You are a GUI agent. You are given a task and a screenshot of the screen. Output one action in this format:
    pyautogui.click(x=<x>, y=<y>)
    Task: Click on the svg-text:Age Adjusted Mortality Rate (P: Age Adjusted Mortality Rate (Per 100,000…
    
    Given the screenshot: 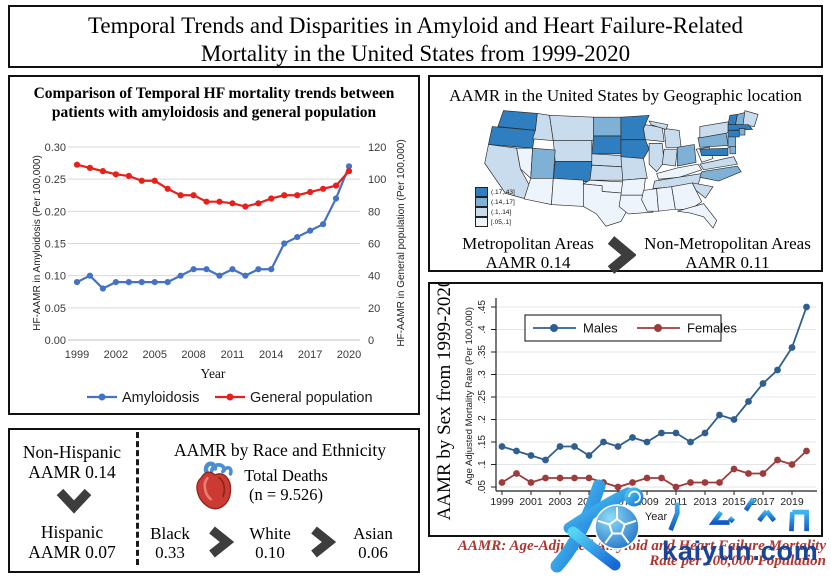 What is the action you would take?
    pyautogui.click(x=469, y=396)
    